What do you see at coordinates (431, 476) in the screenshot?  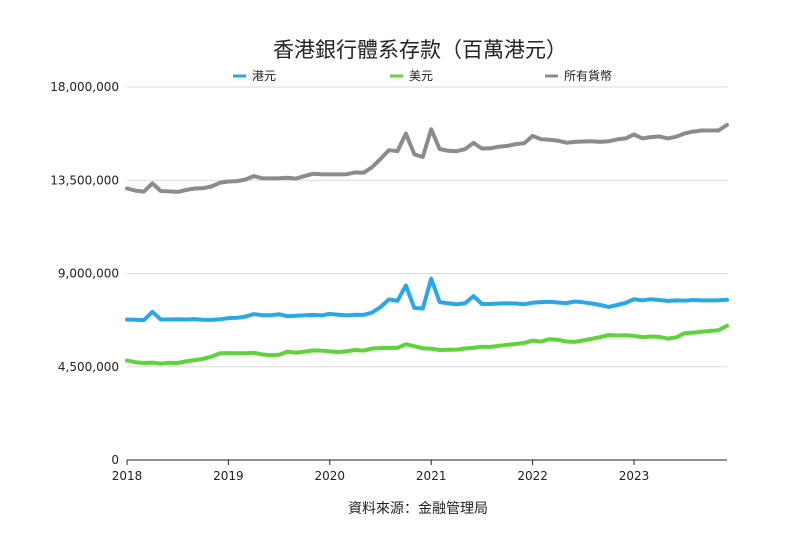 I see `x-tick-label: 2021` at bounding box center [431, 476].